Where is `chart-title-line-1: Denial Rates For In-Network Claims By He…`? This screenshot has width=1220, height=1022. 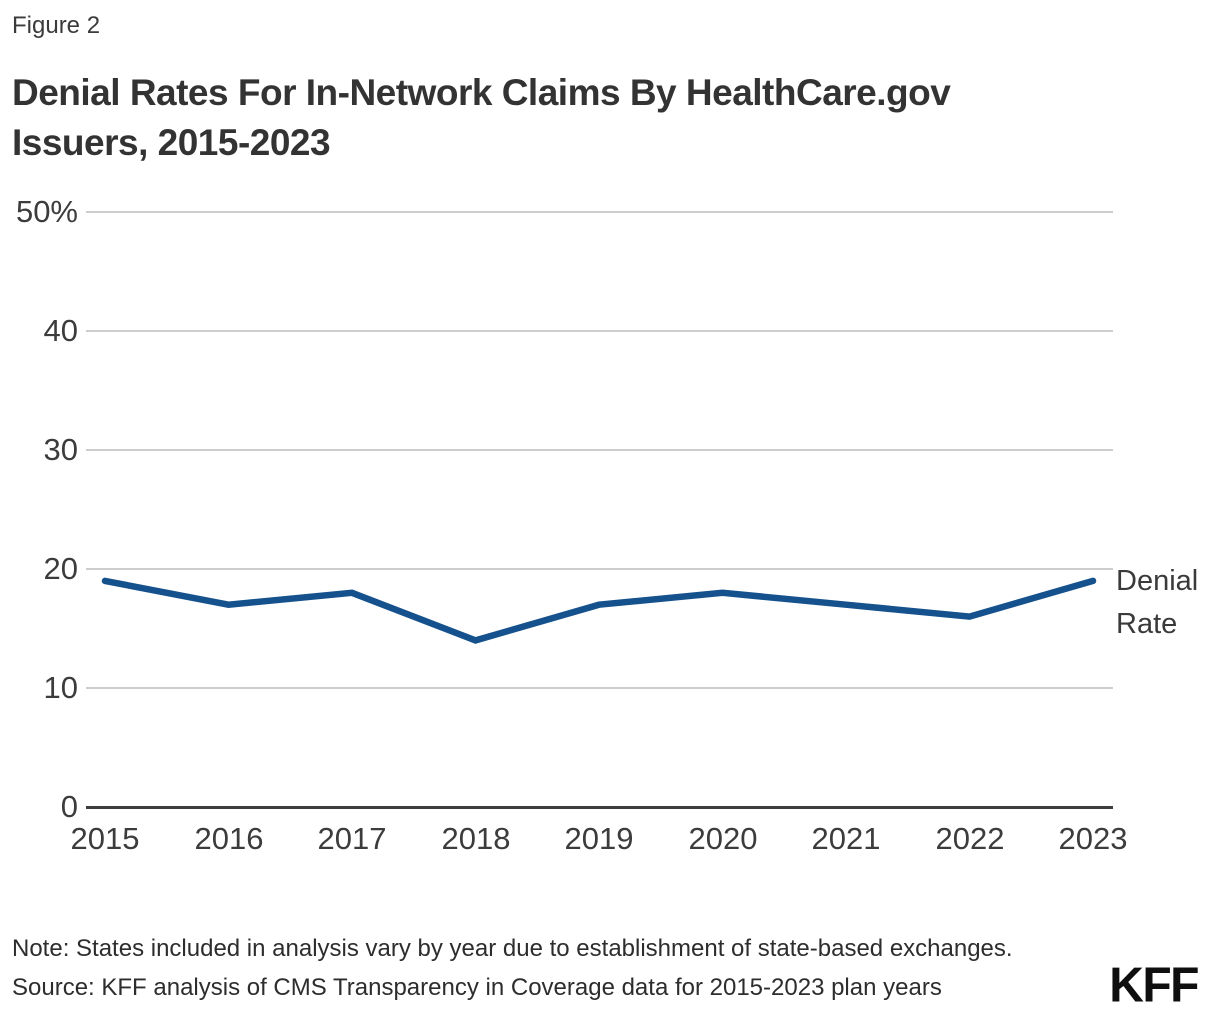
chart-title-line-1: Denial Rates For In-Network Claims By He… is located at coordinates (481, 92).